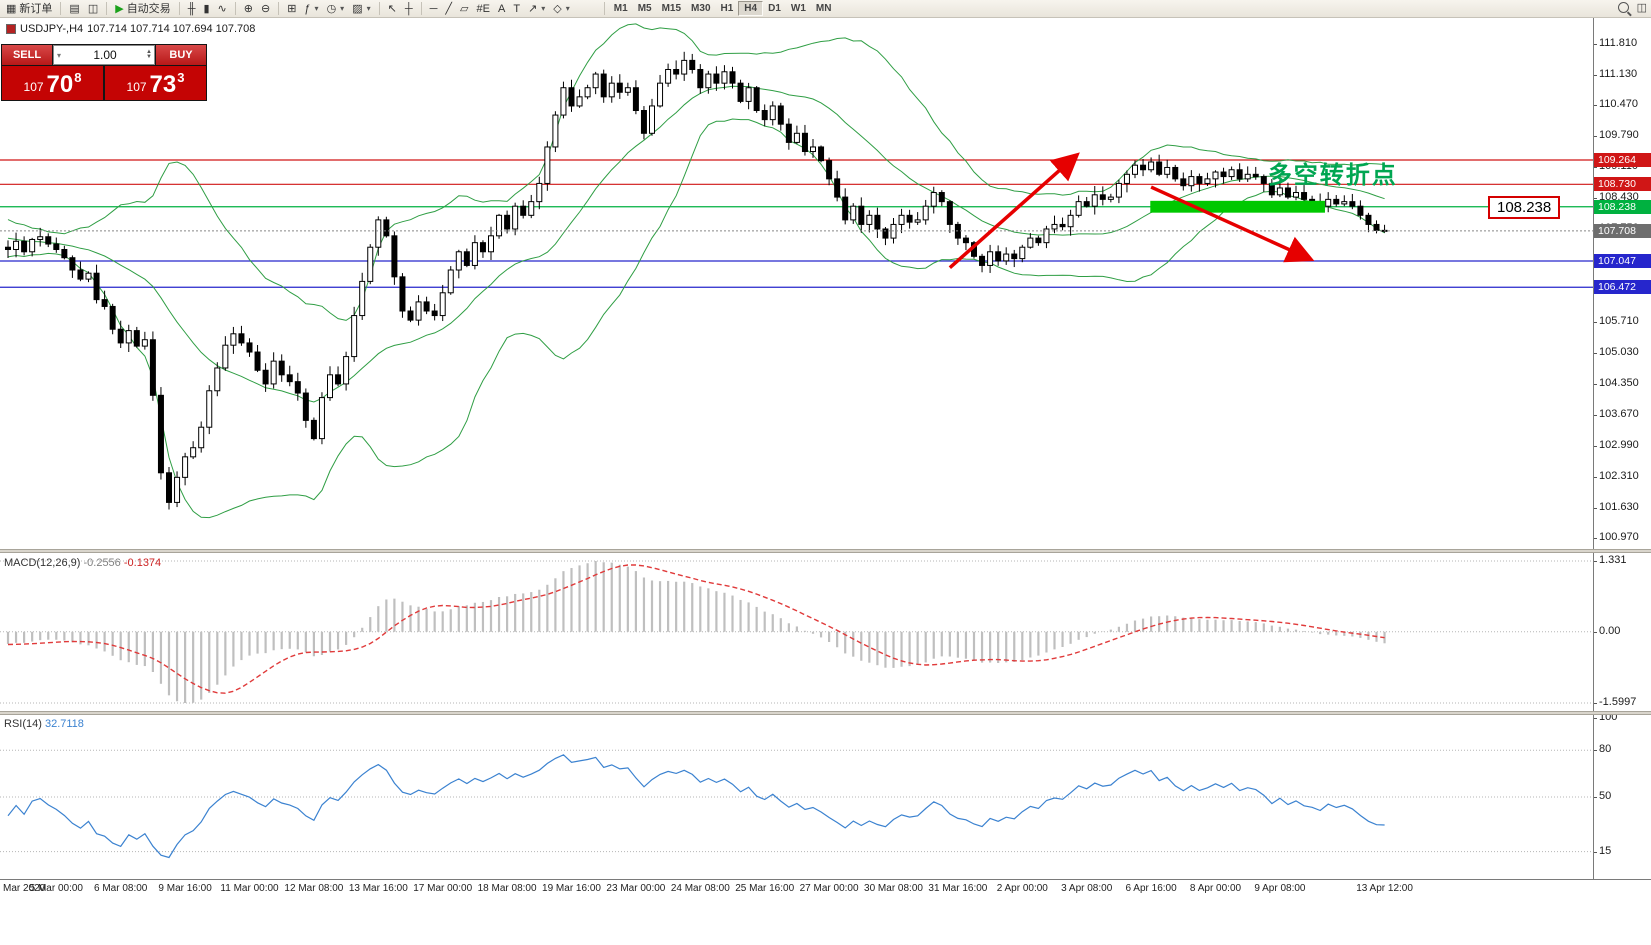 The width and height of the screenshot is (1651, 945). What do you see at coordinates (543, 8) in the screenshot?
I see `arrows-dropdown-icon: ▾` at bounding box center [543, 8].